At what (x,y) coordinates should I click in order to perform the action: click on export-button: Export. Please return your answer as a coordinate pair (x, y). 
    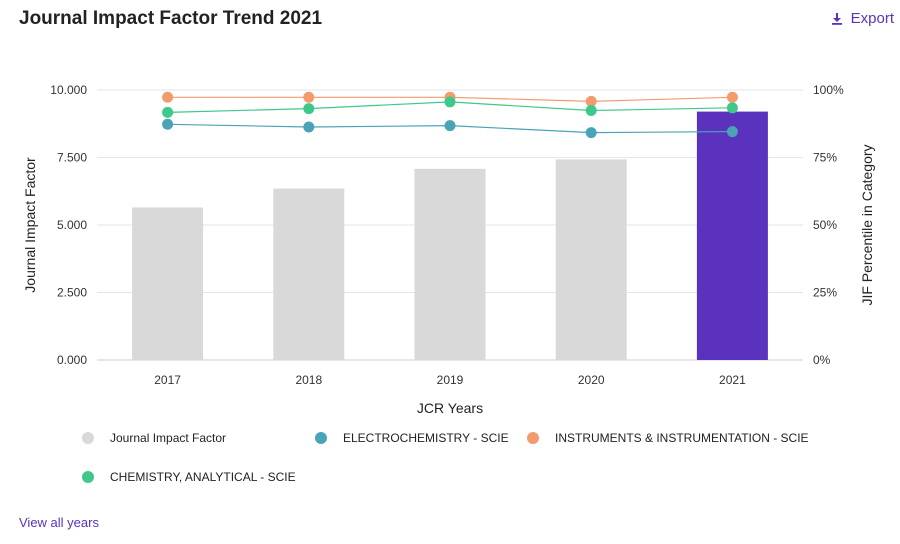
    Looking at the image, I should click on (862, 18).